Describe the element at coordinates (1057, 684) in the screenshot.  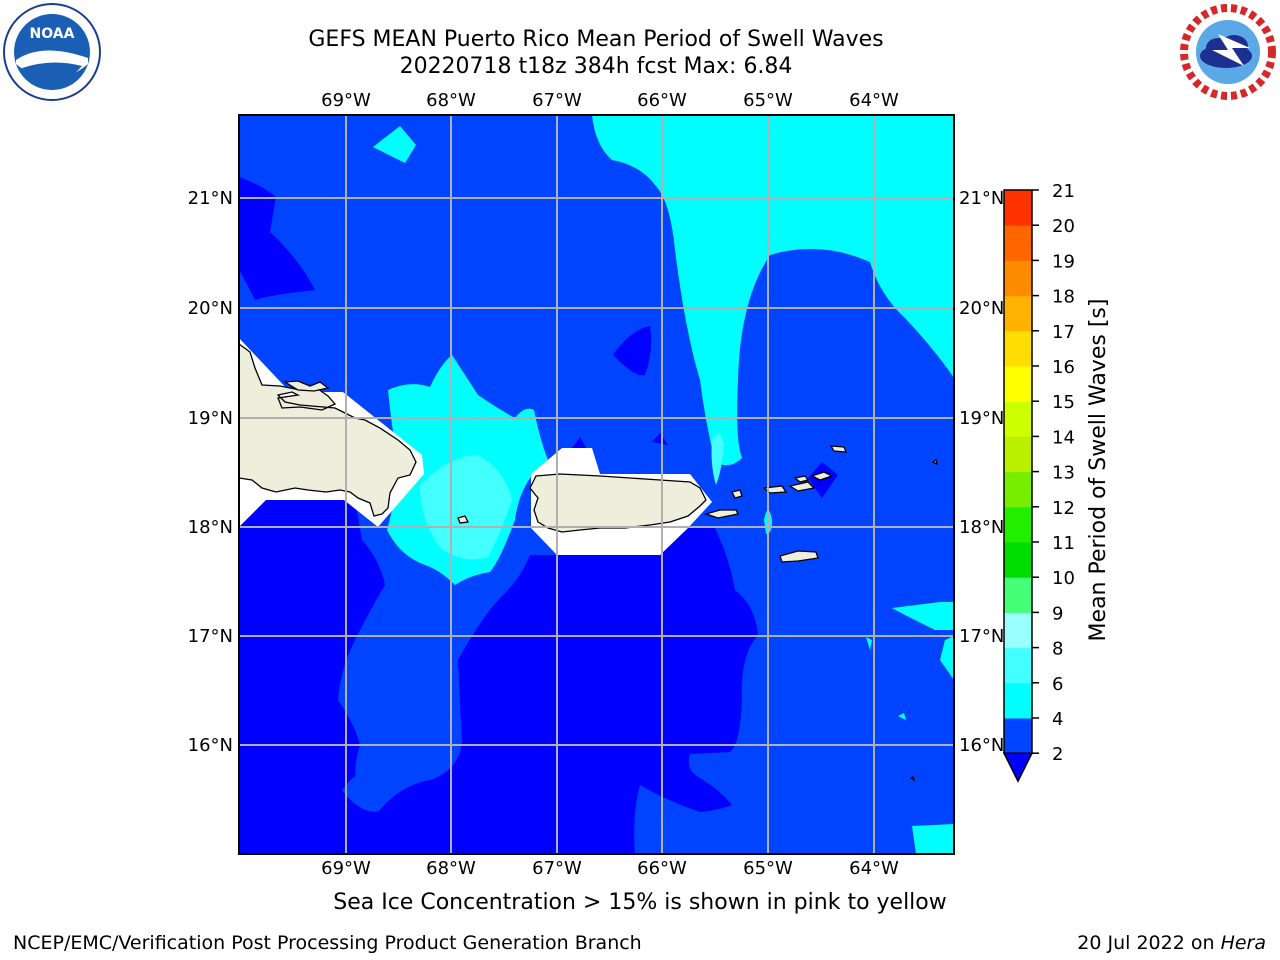
I see `colorbar-tick-label: 6` at that location.